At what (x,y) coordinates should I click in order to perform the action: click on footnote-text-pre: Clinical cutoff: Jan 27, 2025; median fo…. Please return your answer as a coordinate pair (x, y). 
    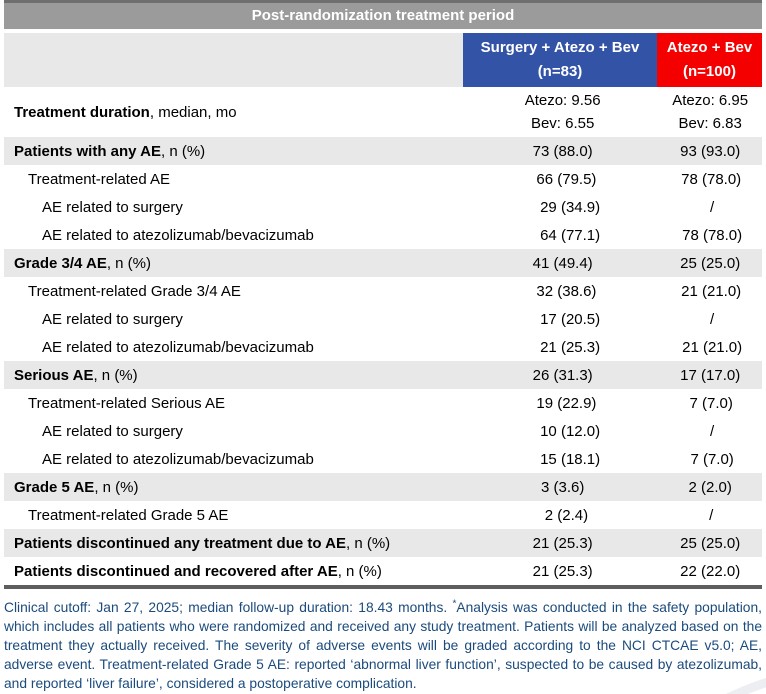
    Looking at the image, I should click on (228, 607).